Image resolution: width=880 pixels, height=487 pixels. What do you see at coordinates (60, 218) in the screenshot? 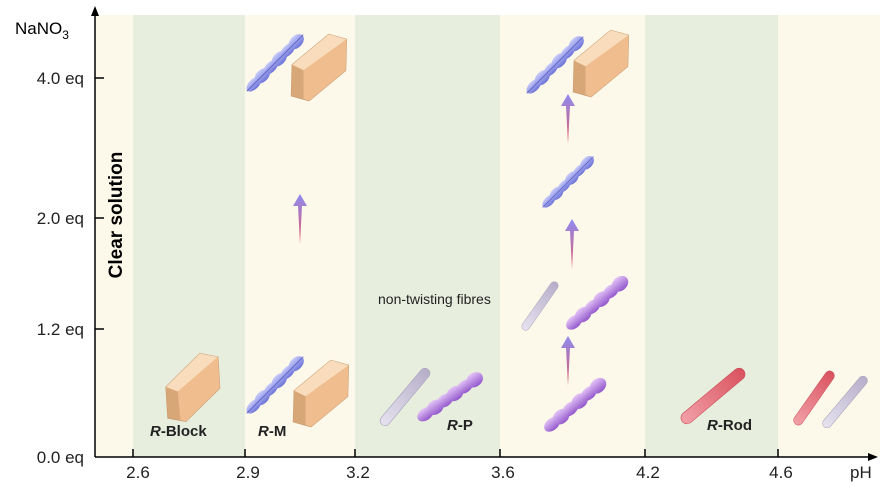
I see `y-tick-label: 2.0 eq` at bounding box center [60, 218].